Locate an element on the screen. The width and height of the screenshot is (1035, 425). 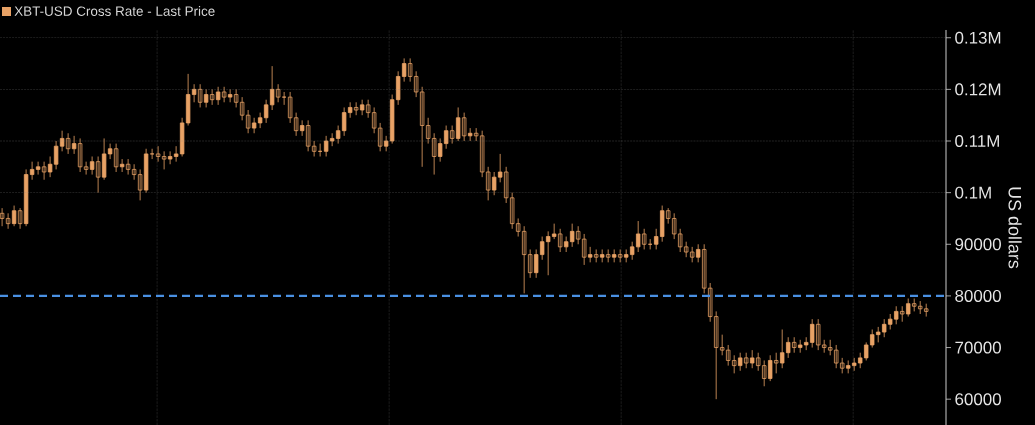
y-tick-label: 60000 is located at coordinates (978, 399).